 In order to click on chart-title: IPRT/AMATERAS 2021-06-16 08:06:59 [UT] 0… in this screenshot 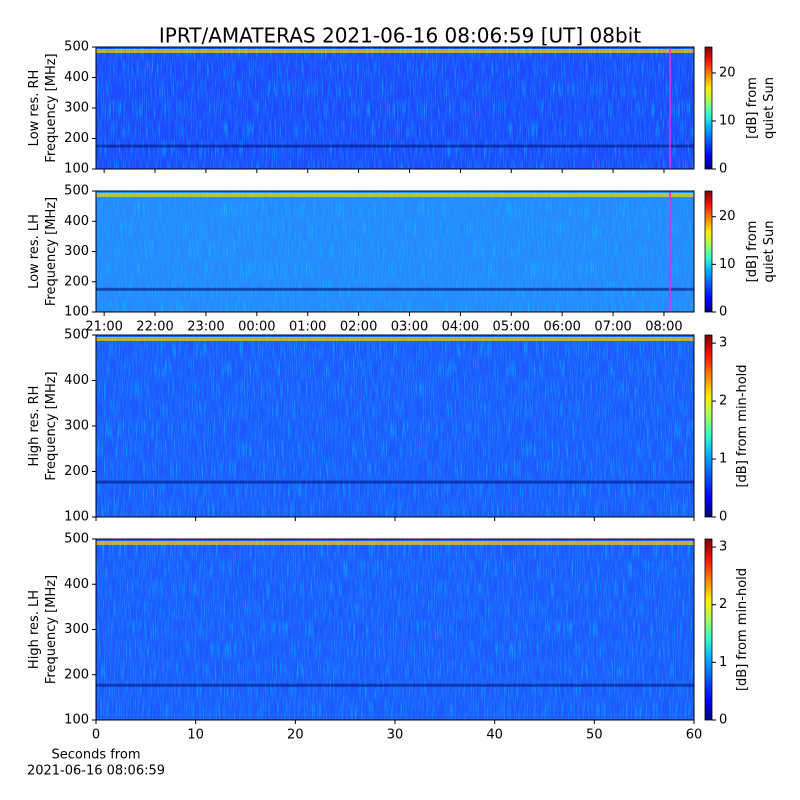, I will do `click(400, 36)`.